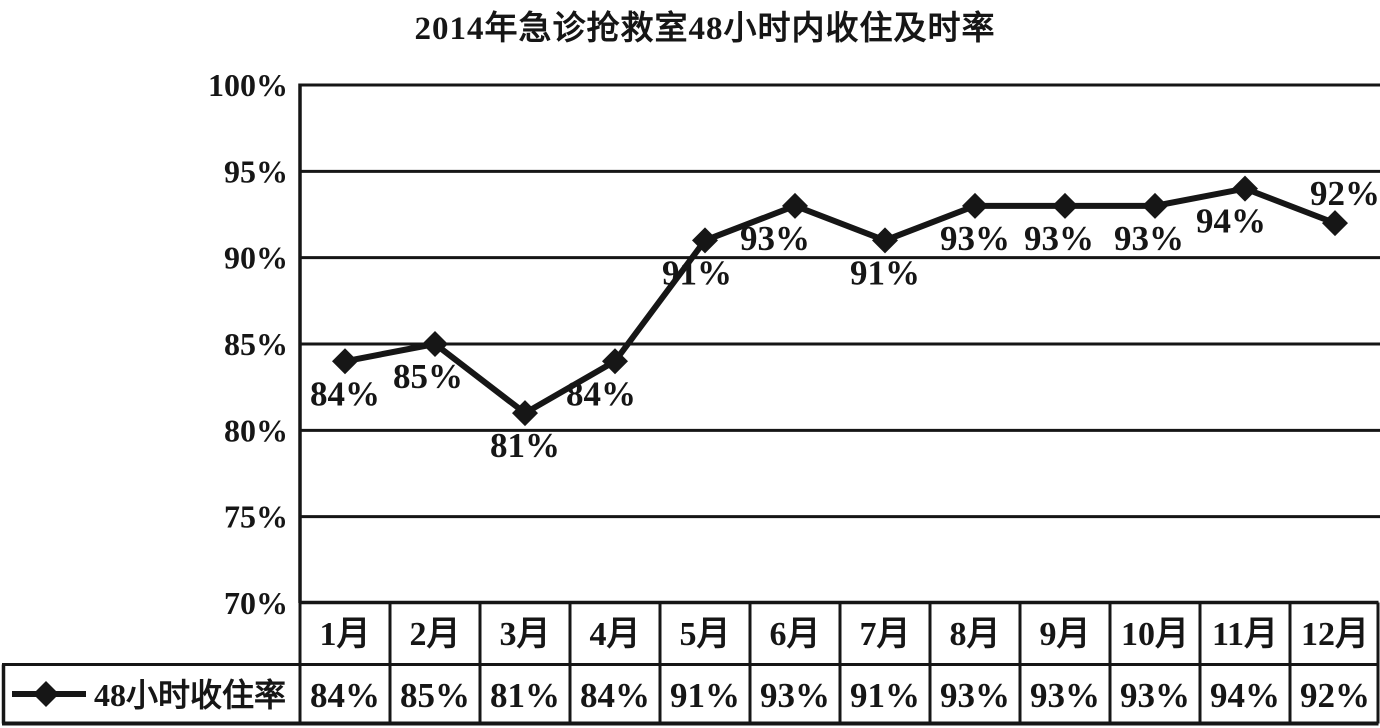 This screenshot has width=1380, height=728. Describe the element at coordinates (256, 603) in the screenshot. I see `y-tick-label: 70%` at that location.